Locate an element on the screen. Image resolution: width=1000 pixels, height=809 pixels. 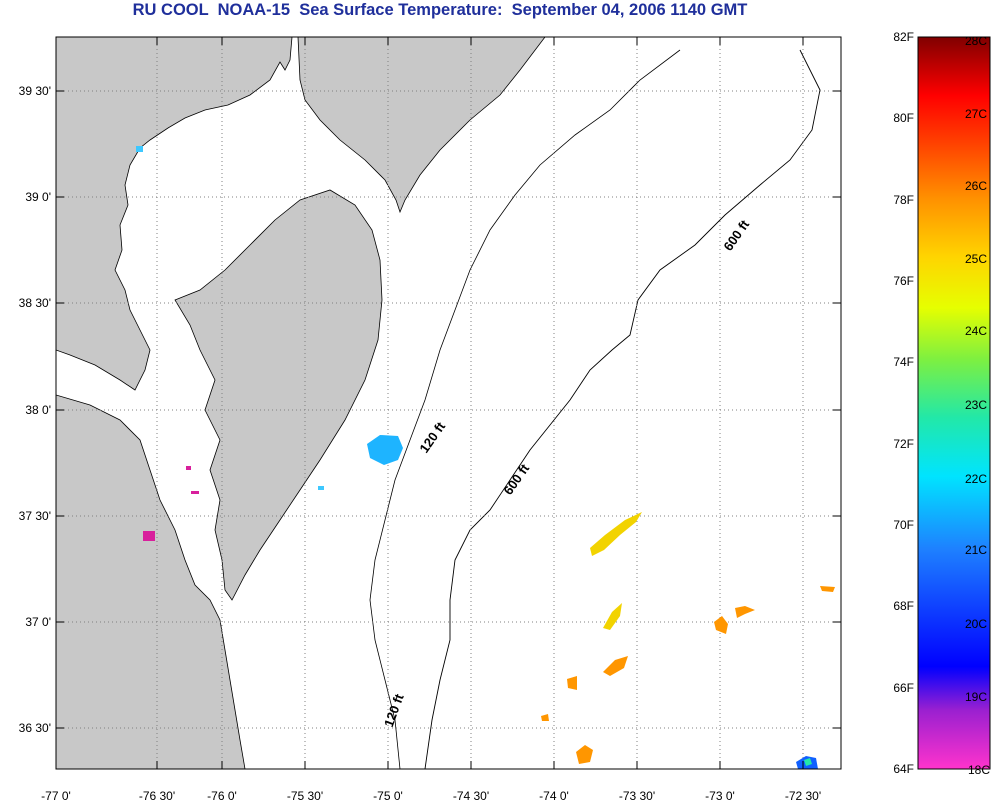
eastern-shore-land is located at coordinates (278, 395).